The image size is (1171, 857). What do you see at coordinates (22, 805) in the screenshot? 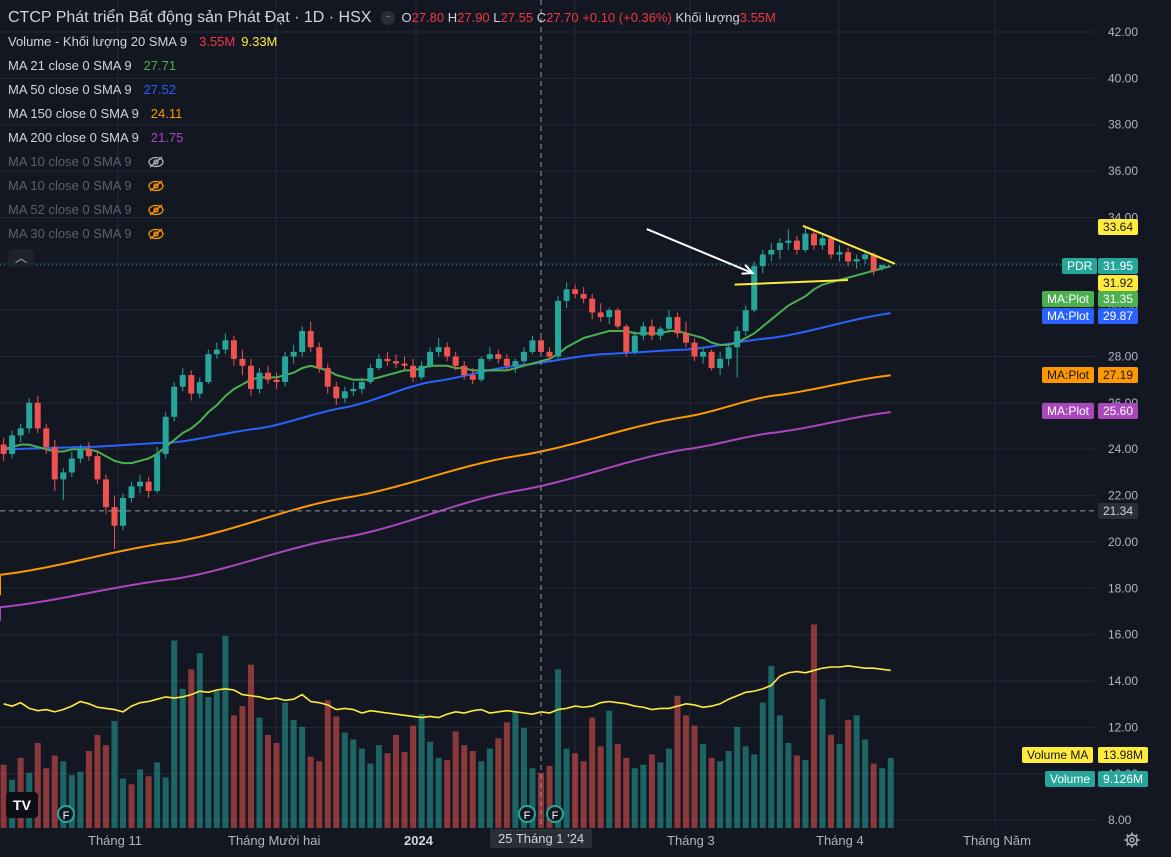
I see `tradingview-logo: TV` at bounding box center [22, 805].